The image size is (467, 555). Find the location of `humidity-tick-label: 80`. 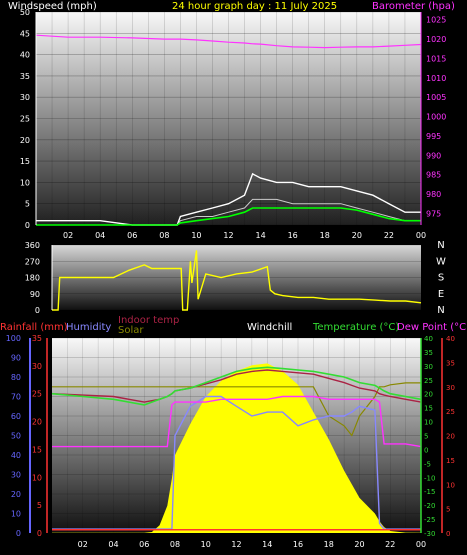

humidity-tick-label: 80 is located at coordinates (16, 377).